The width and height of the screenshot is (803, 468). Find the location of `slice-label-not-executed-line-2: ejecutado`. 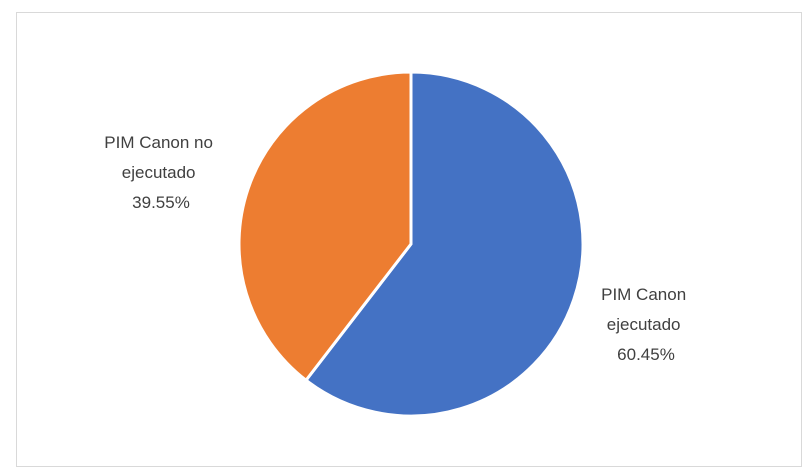

slice-label-not-executed-line-2: ejecutado is located at coordinates (159, 172).